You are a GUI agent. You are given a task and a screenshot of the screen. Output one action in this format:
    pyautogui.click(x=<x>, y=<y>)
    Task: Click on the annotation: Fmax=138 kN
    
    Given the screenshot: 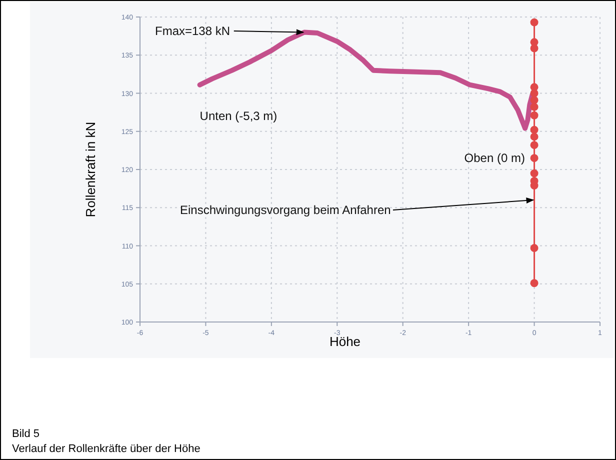 What is the action you would take?
    pyautogui.click(x=192, y=31)
    